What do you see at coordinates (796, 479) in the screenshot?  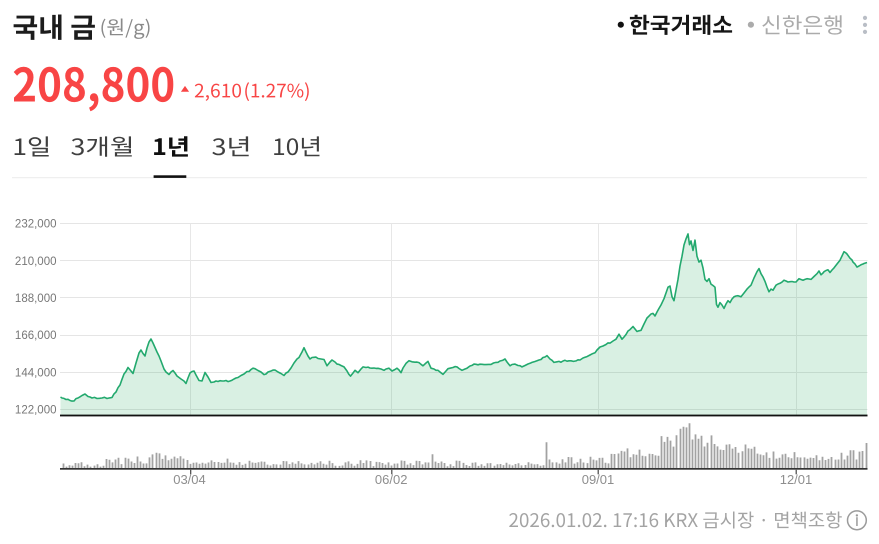 I see `svg-text: 12/01` at bounding box center [796, 479].